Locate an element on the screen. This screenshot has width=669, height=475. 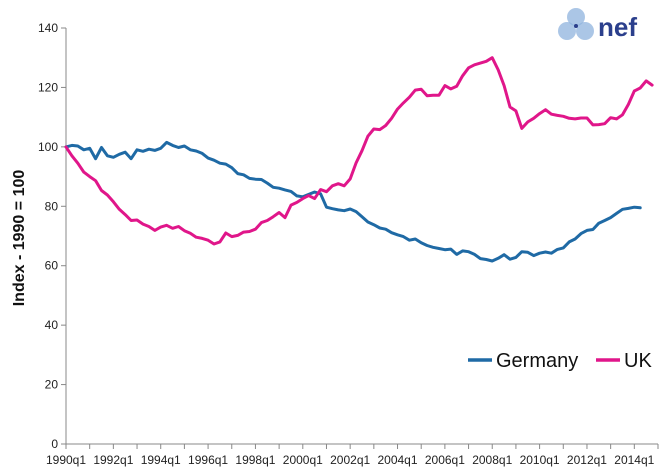
nef-logo: nef is located at coordinates (597, 25).